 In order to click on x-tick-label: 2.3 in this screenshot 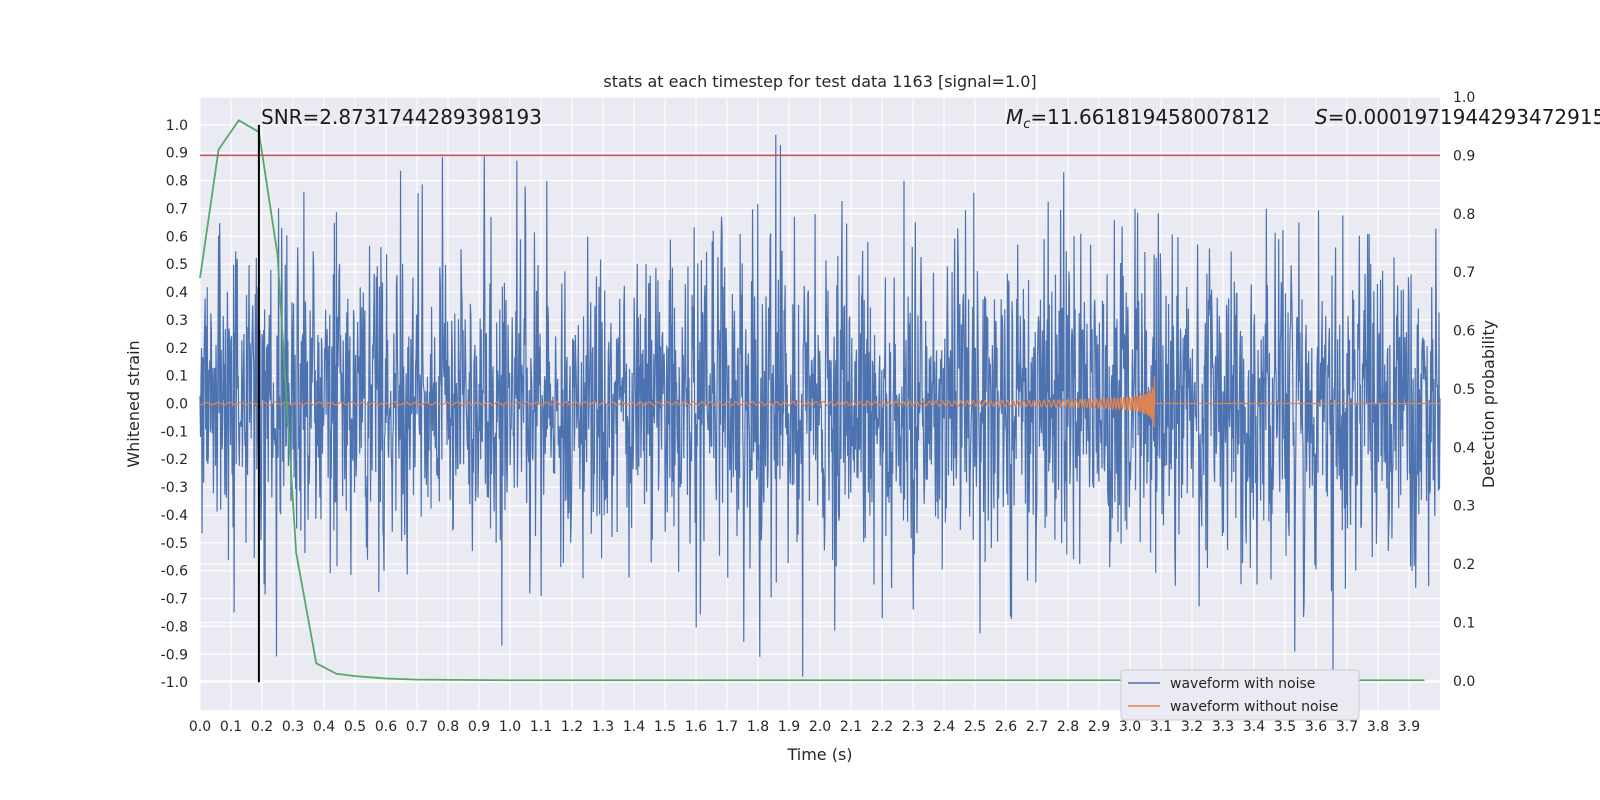, I will do `click(913, 727)`.